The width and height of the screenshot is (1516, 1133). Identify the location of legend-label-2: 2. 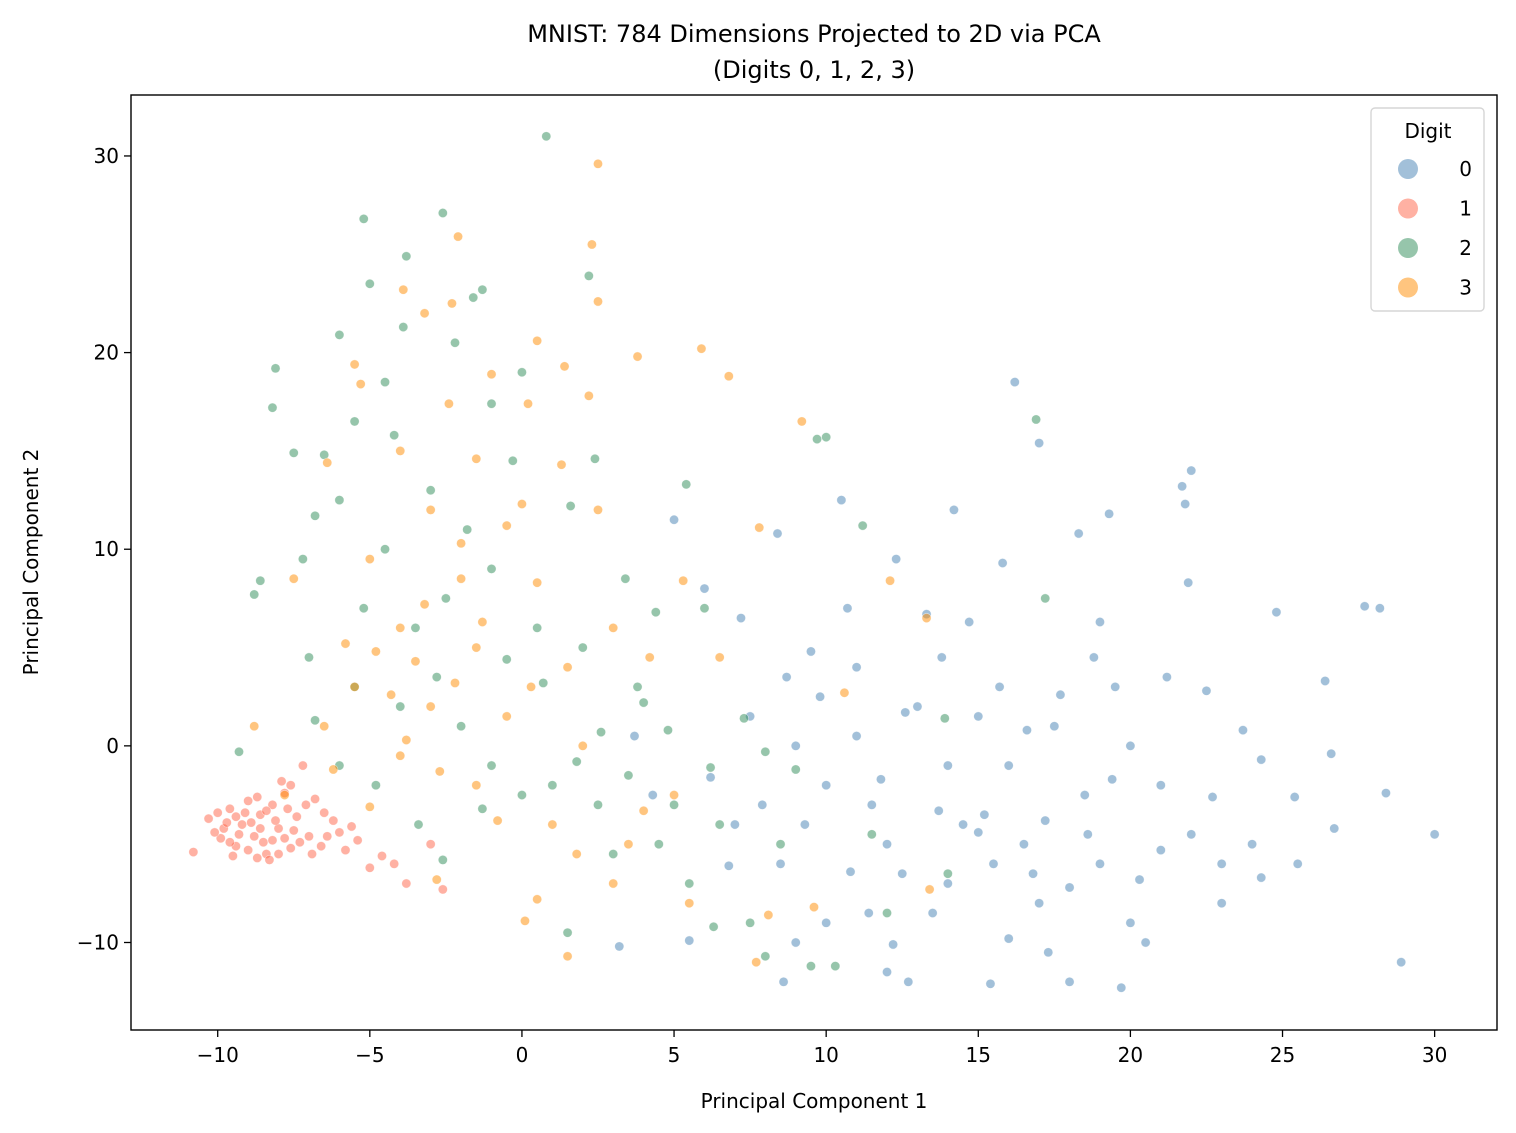
(1465, 248).